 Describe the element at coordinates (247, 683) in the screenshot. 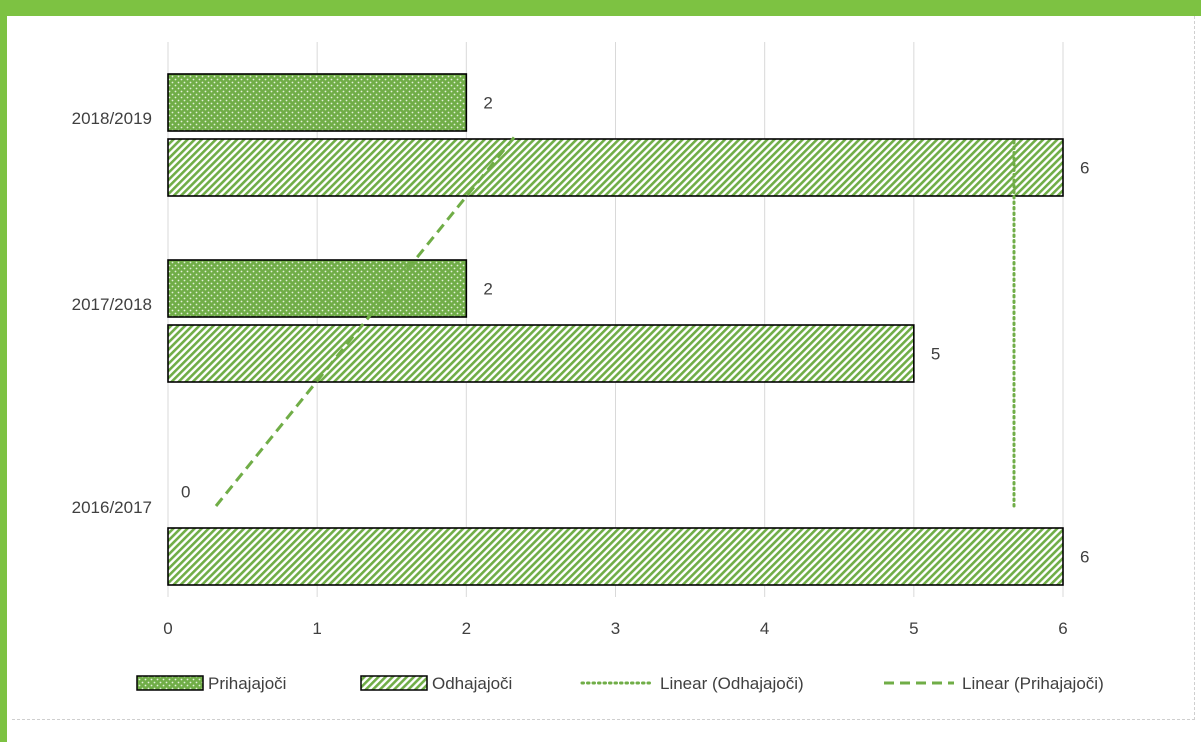

I see `legend-label: Prihajajoči` at that location.